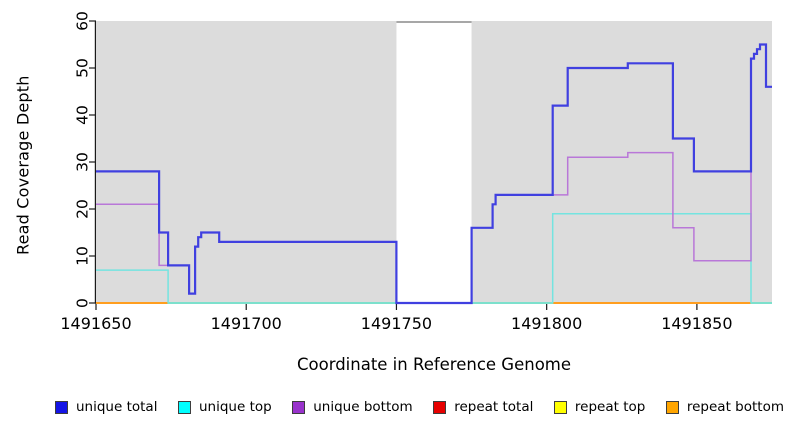 This screenshot has height=432, width=792. Describe the element at coordinates (560, 407) in the screenshot. I see `repeat-top-swatch-icon` at that location.